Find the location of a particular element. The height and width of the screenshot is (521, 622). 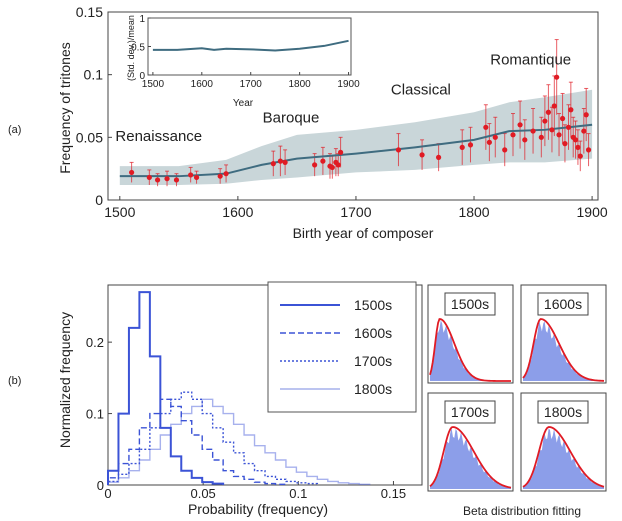

inset-x-tick-label: 1800 is located at coordinates (300, 84).